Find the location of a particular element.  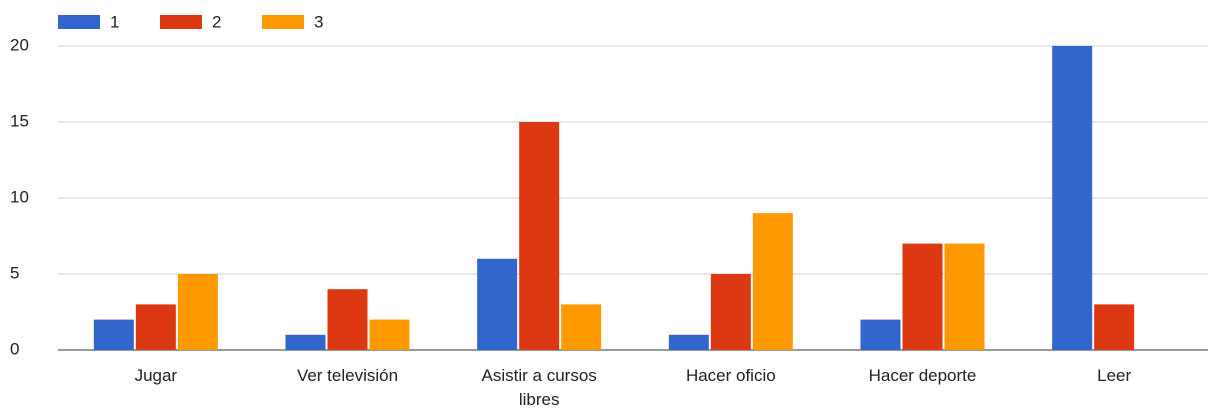

x-tick-label-box: Hacer oficio is located at coordinates (730, 375).